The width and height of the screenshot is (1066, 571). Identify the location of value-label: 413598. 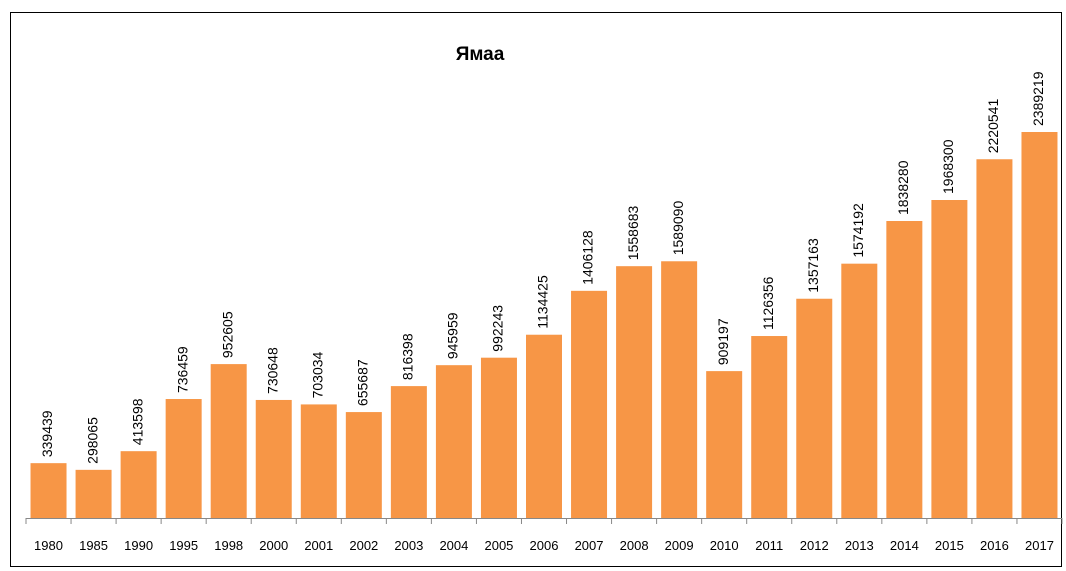
(137, 421).